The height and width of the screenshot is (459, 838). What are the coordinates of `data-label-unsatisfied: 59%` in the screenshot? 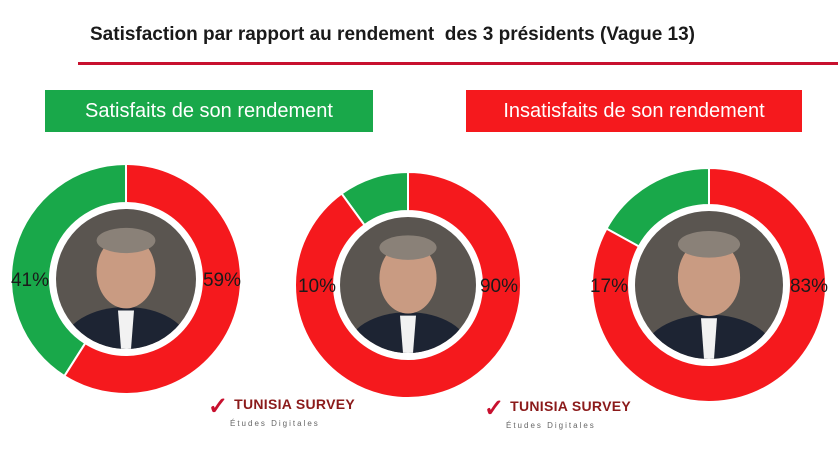 It's located at (222, 280).